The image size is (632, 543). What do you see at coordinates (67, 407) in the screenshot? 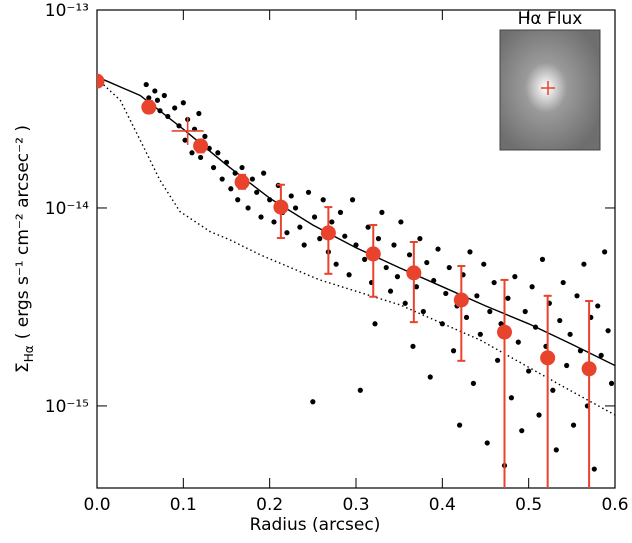
I see `y-tick-label: 10⁻¹⁵` at bounding box center [67, 407].